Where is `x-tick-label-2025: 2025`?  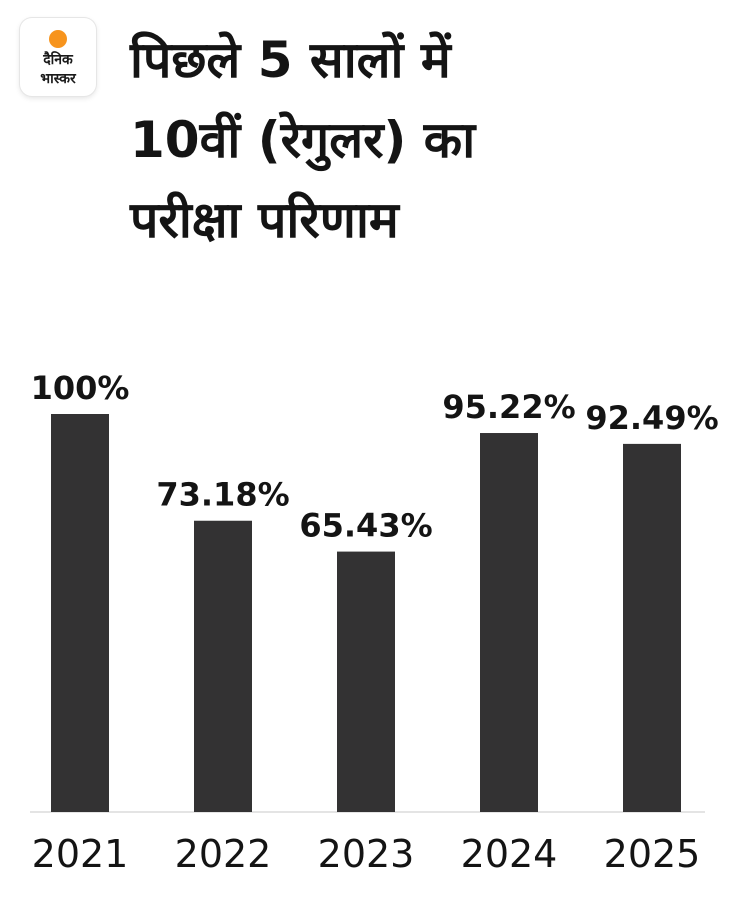
x-tick-label-2025: 2025 is located at coordinates (652, 854).